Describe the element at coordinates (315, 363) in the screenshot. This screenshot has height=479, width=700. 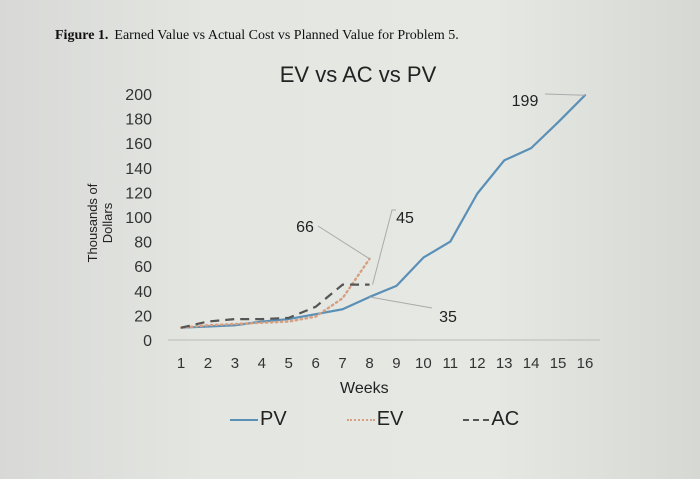
I see `x-tick-label: 6` at that location.